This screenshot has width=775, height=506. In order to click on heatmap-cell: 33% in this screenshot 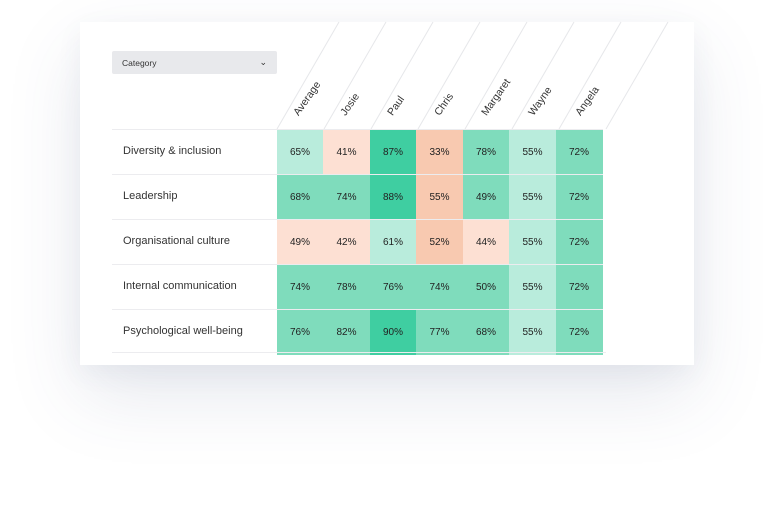, I will do `click(439, 152)`.